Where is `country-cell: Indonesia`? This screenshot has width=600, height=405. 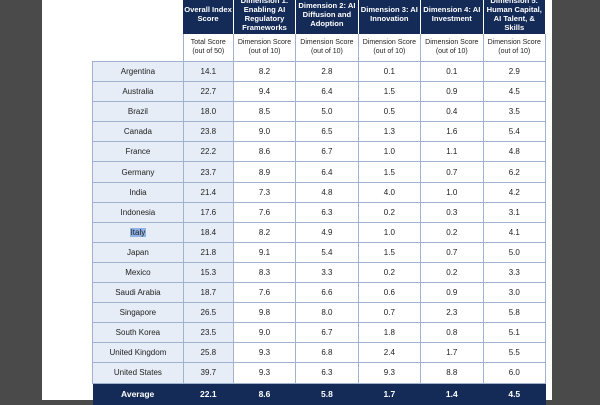 country-cell: Indonesia is located at coordinates (138, 212).